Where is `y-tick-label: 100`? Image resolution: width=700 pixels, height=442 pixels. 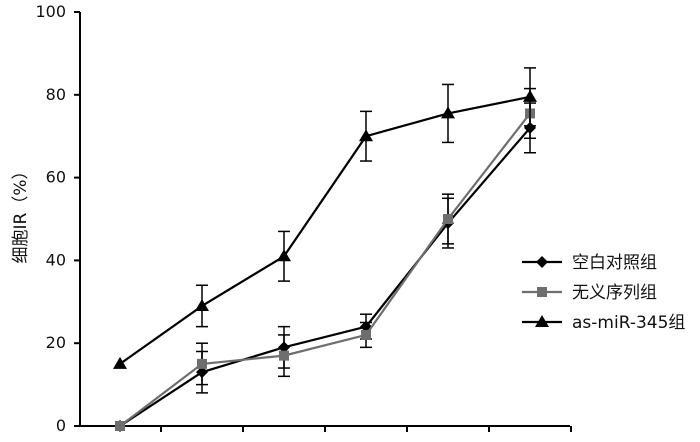 y-tick-label: 100 is located at coordinates (50, 11).